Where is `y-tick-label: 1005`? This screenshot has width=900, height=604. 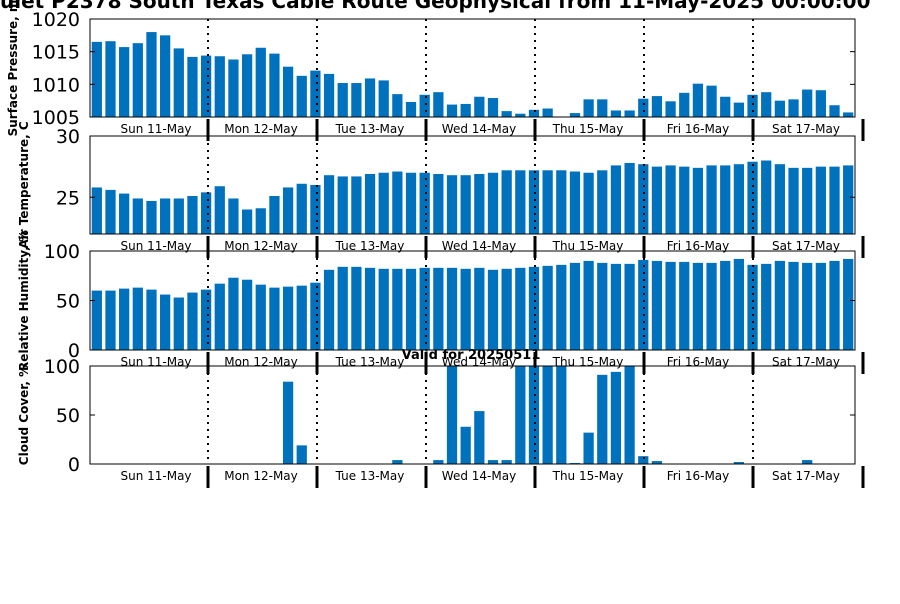 y-tick-label: 1005 is located at coordinates (56, 118).